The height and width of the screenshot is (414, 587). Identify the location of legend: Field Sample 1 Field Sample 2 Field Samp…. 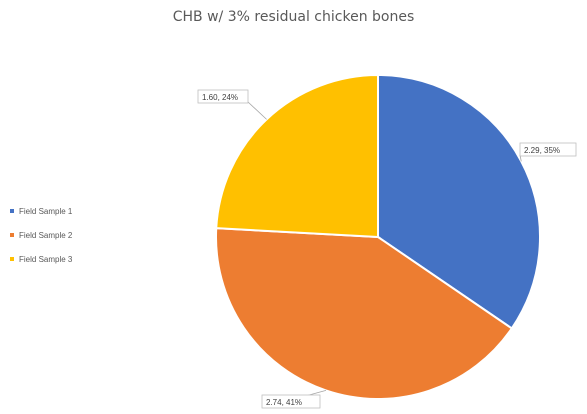
(41, 241).